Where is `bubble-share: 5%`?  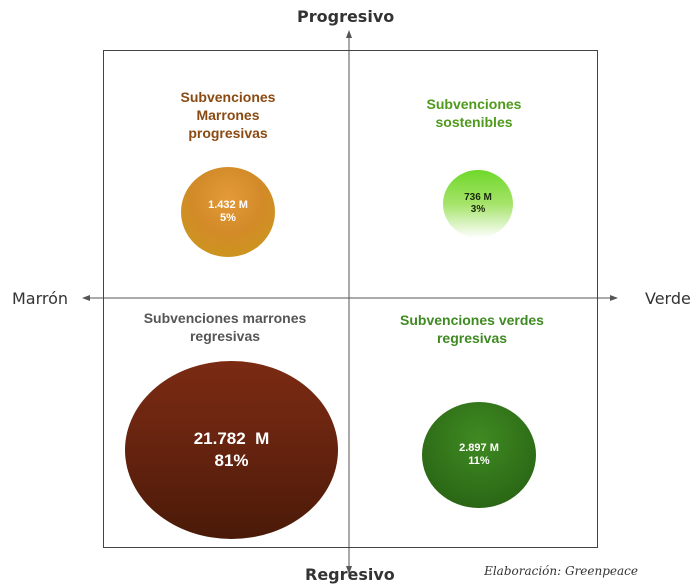
bubble-share: 5% is located at coordinates (228, 218).